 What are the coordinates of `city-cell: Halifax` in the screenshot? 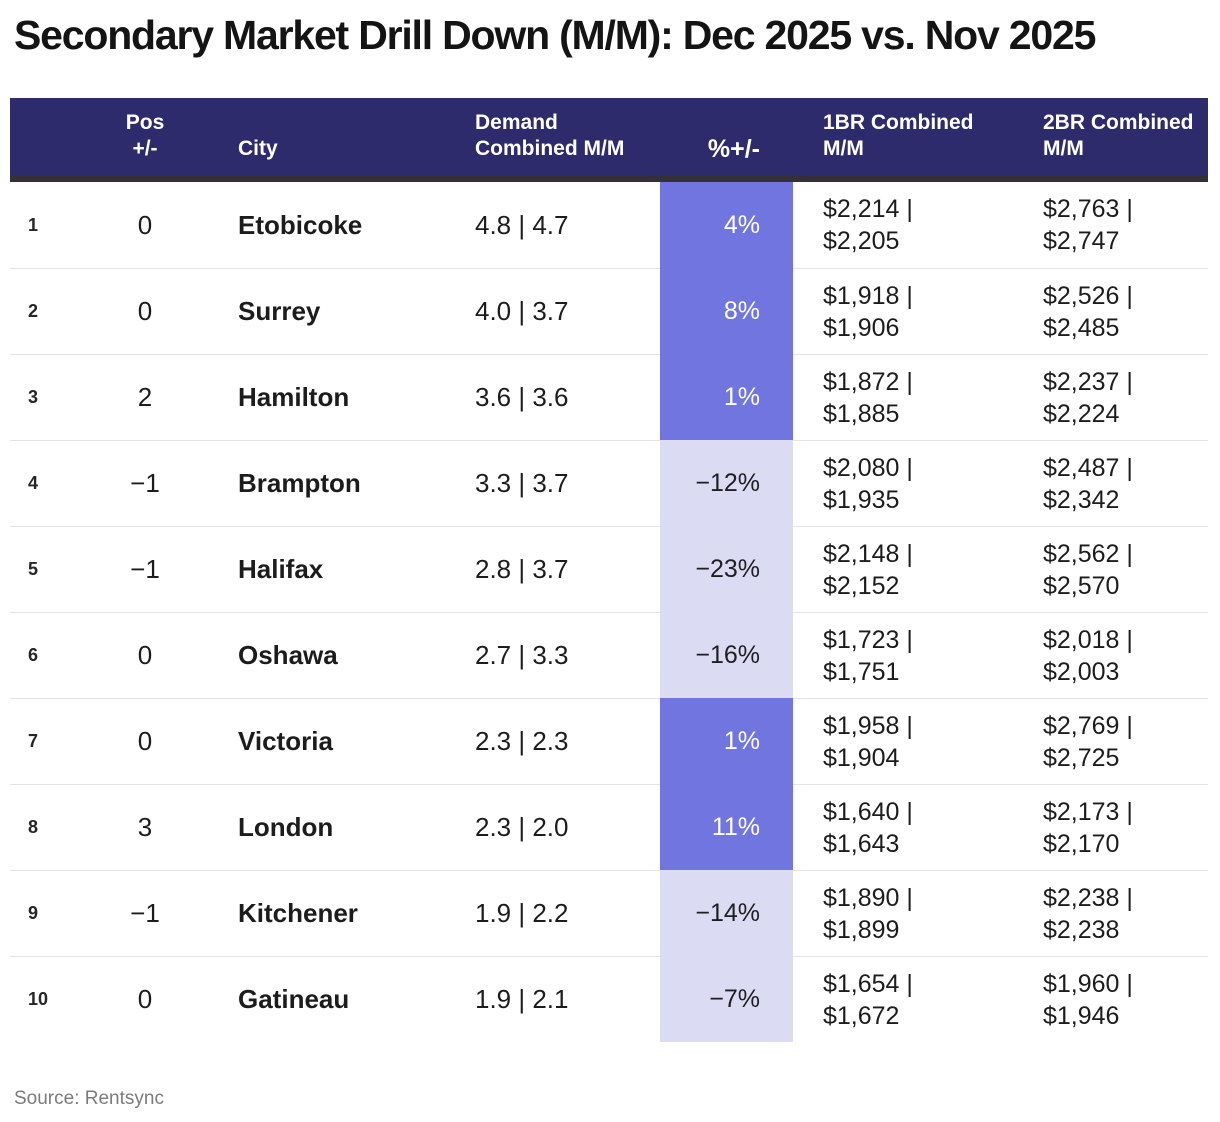 It's located at (331, 569).